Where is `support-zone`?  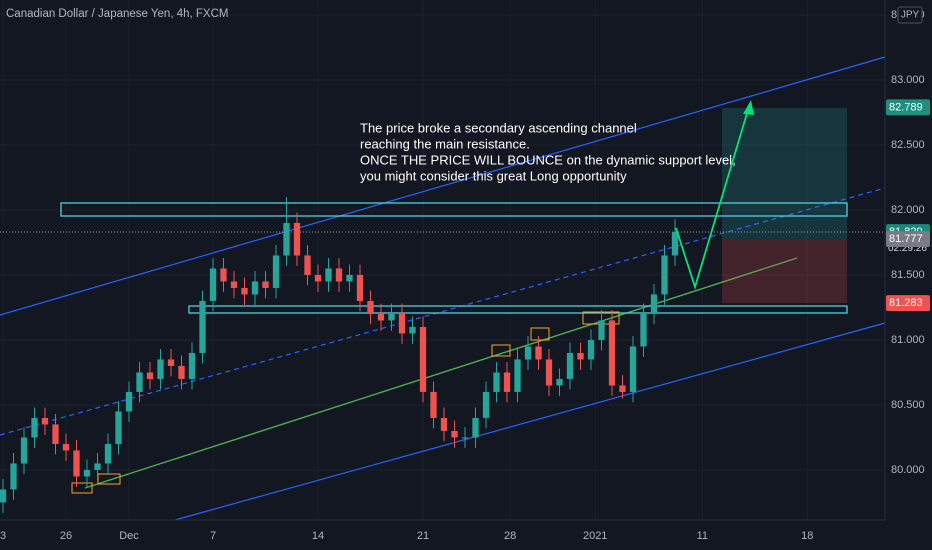 support-zone is located at coordinates (518, 309).